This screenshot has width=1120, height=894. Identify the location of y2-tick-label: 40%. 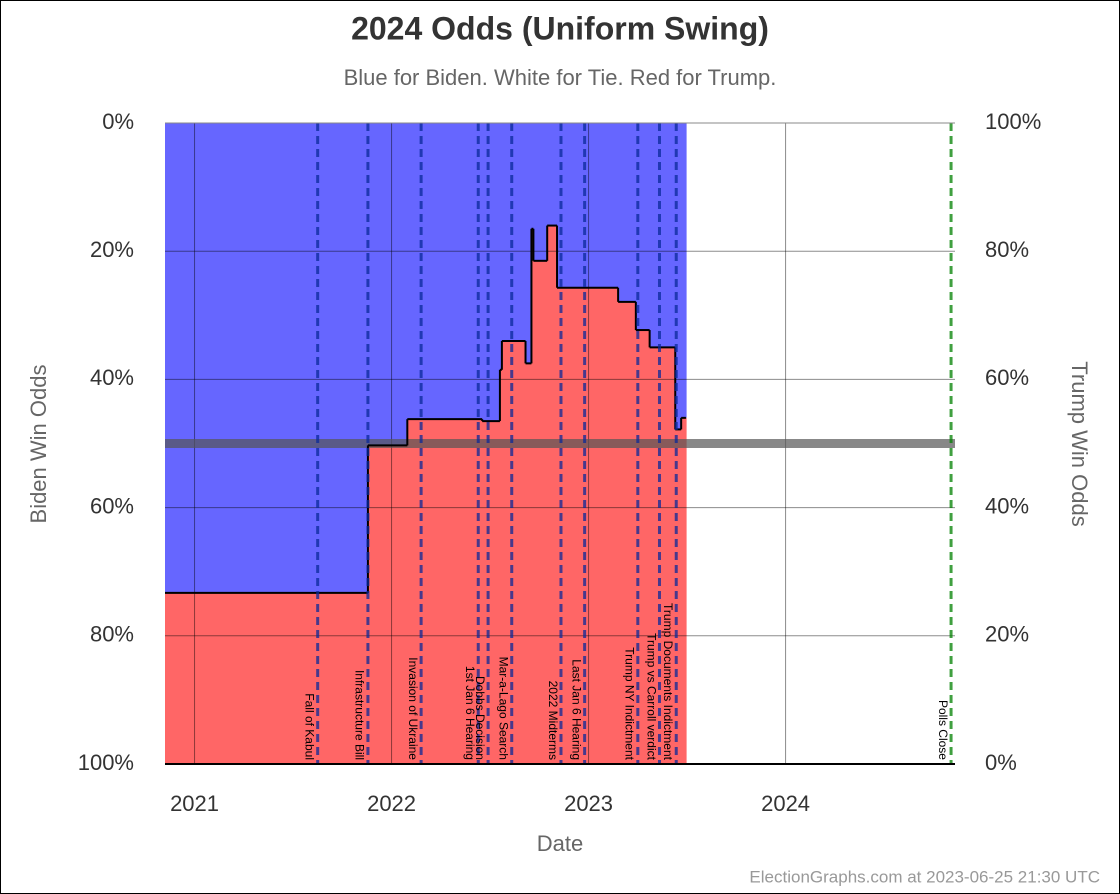
(1007, 505).